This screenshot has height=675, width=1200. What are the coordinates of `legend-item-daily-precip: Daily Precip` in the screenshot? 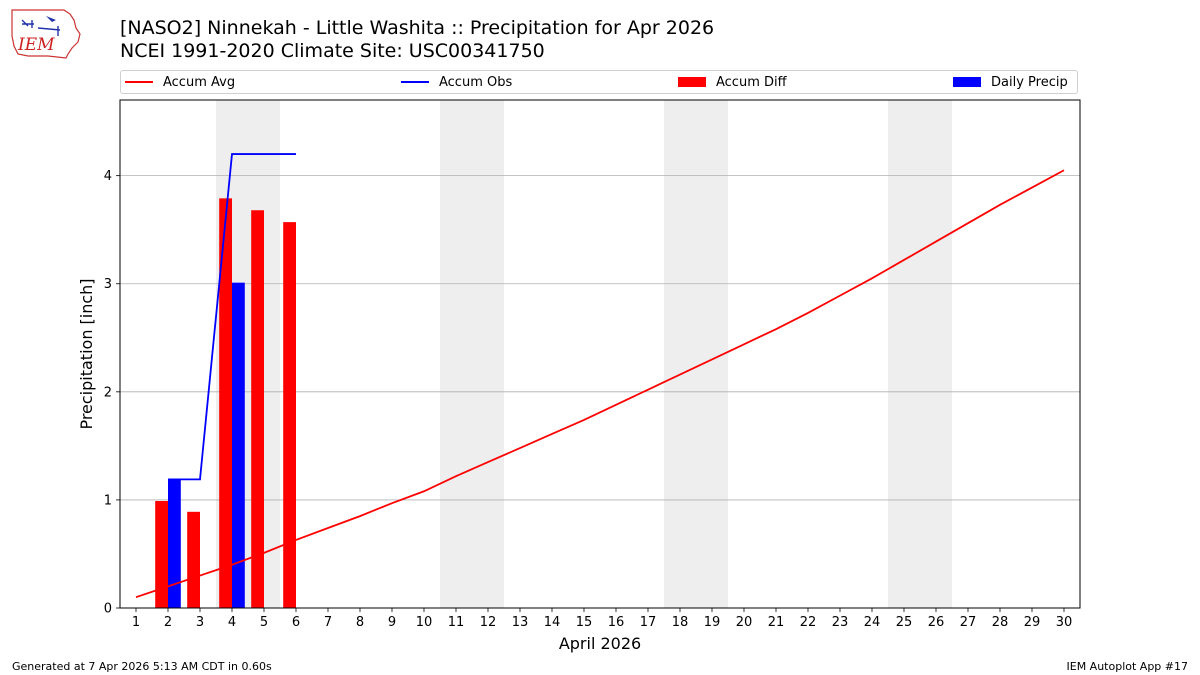 It's located at (1010, 82).